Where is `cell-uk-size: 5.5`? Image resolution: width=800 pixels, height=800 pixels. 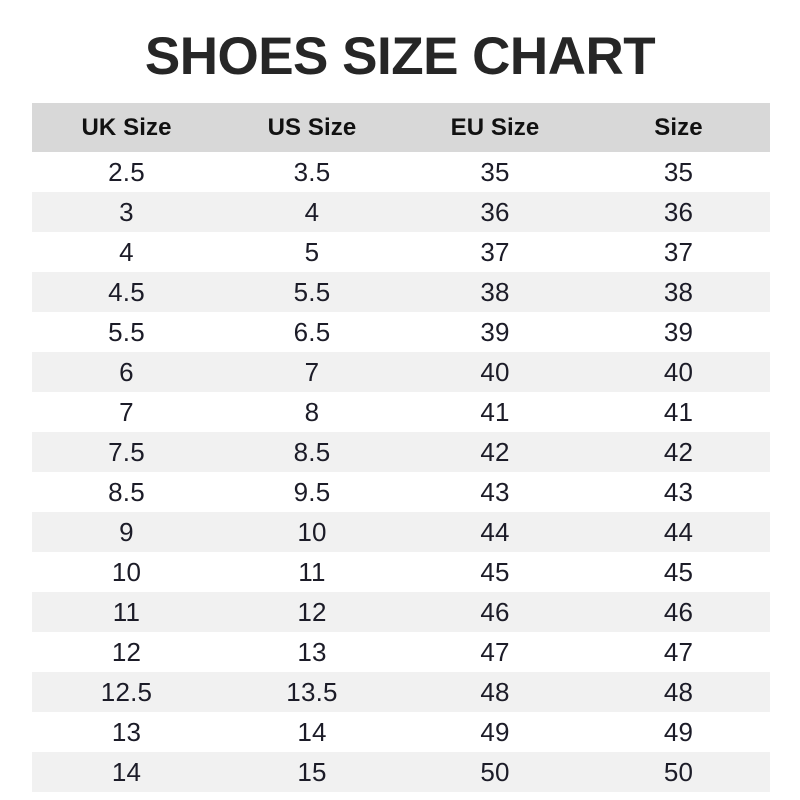 cell-uk-size: 5.5 is located at coordinates (126, 332).